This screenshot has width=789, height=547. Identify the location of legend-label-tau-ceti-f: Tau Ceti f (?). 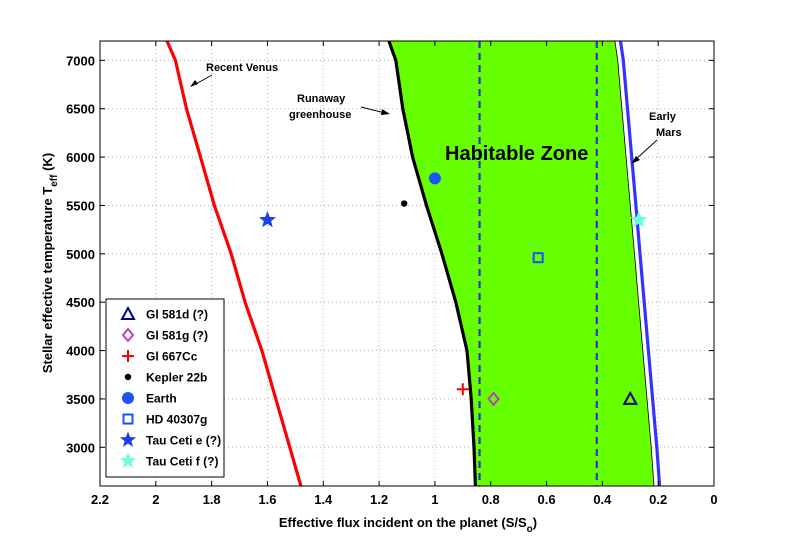
(182, 462).